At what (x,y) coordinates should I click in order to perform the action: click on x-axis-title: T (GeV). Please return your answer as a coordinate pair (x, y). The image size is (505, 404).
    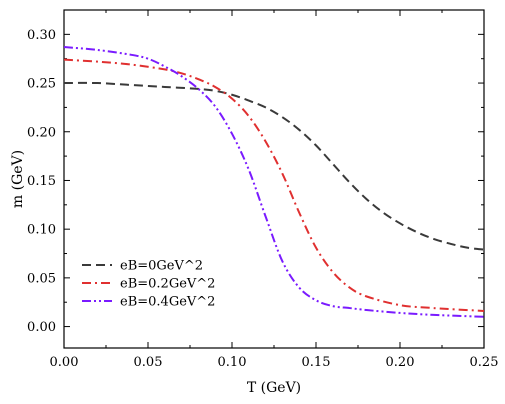
    Looking at the image, I should click on (274, 388).